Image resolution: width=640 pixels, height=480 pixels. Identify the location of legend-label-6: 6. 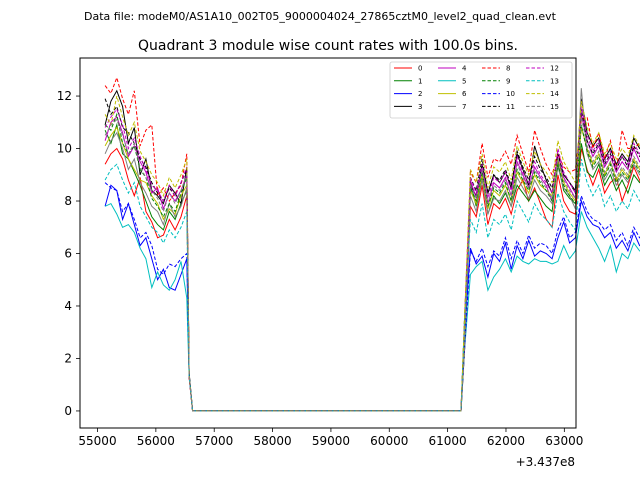
(464, 94).